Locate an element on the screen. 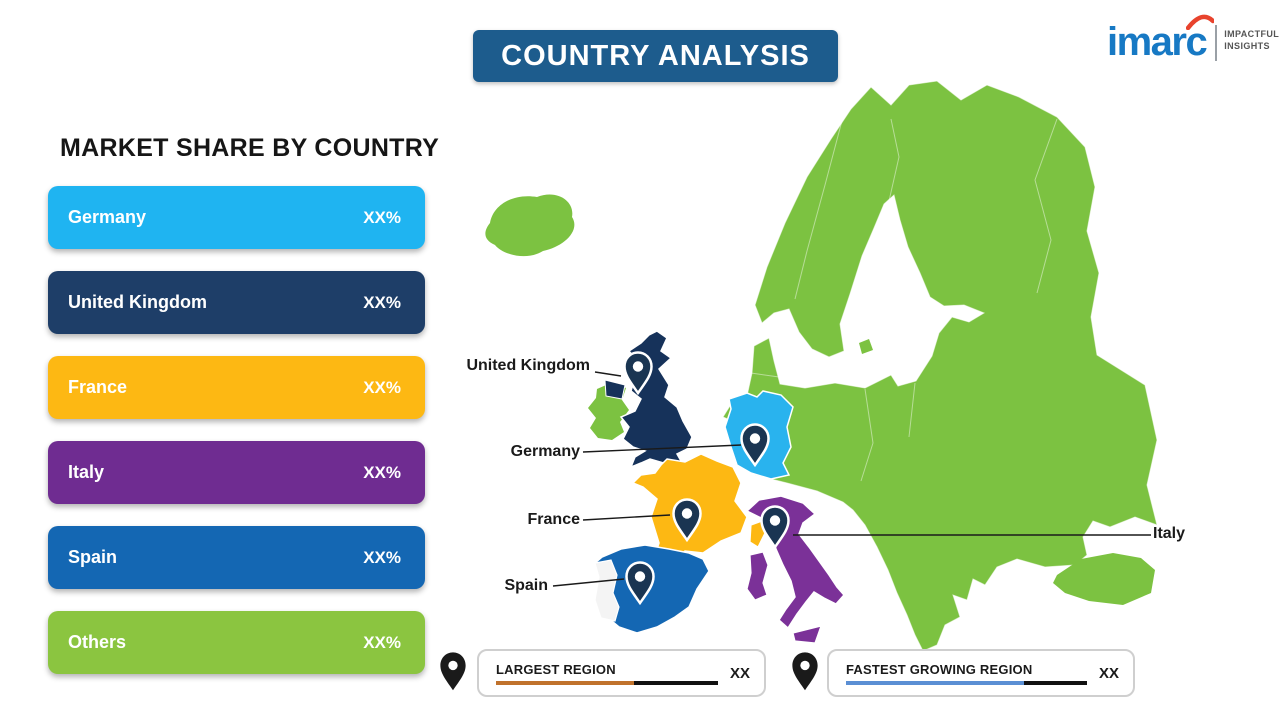 This screenshot has height=720, width=1280. map-label-italy: Italy is located at coordinates (1169, 533).